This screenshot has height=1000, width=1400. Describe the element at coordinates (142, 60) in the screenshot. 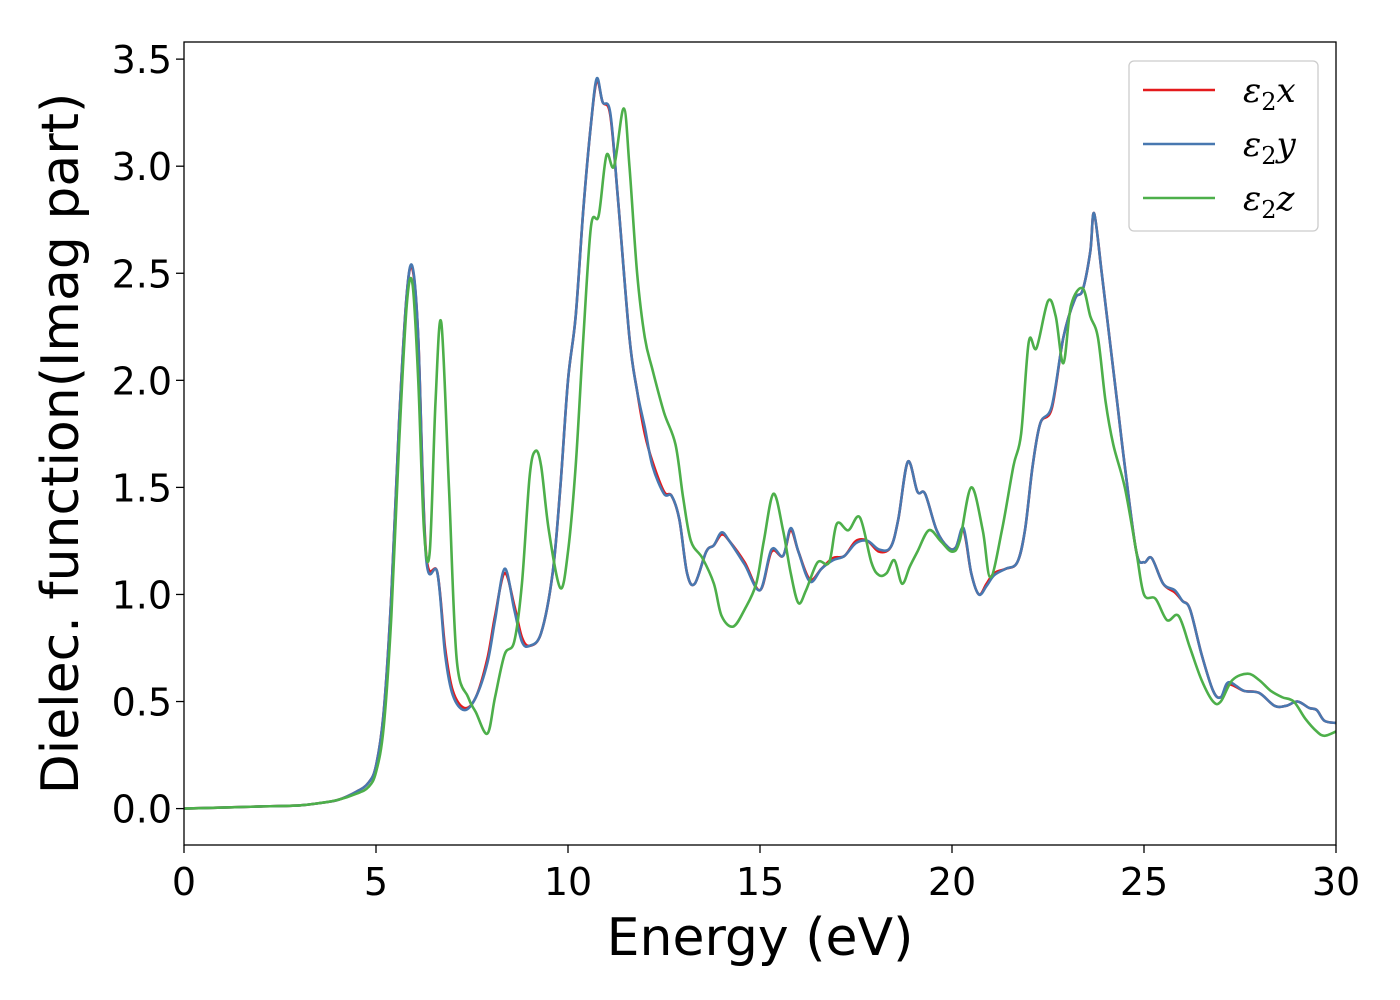

I see `y-tick-label: 3.5` at that location.